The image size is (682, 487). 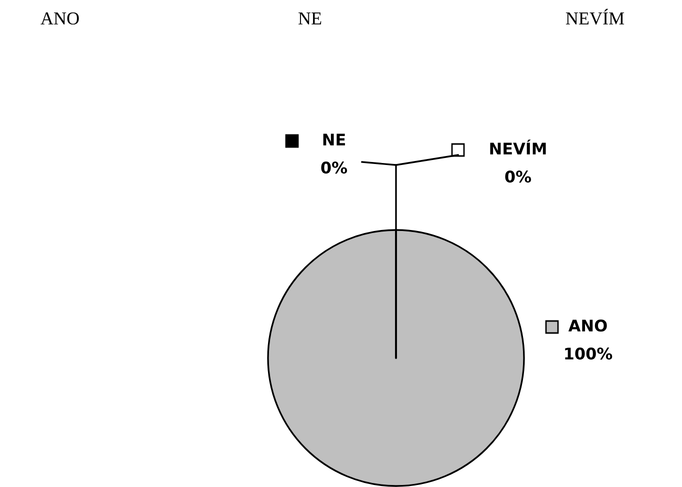 I want to click on data-label: 100%, so click(x=588, y=354).